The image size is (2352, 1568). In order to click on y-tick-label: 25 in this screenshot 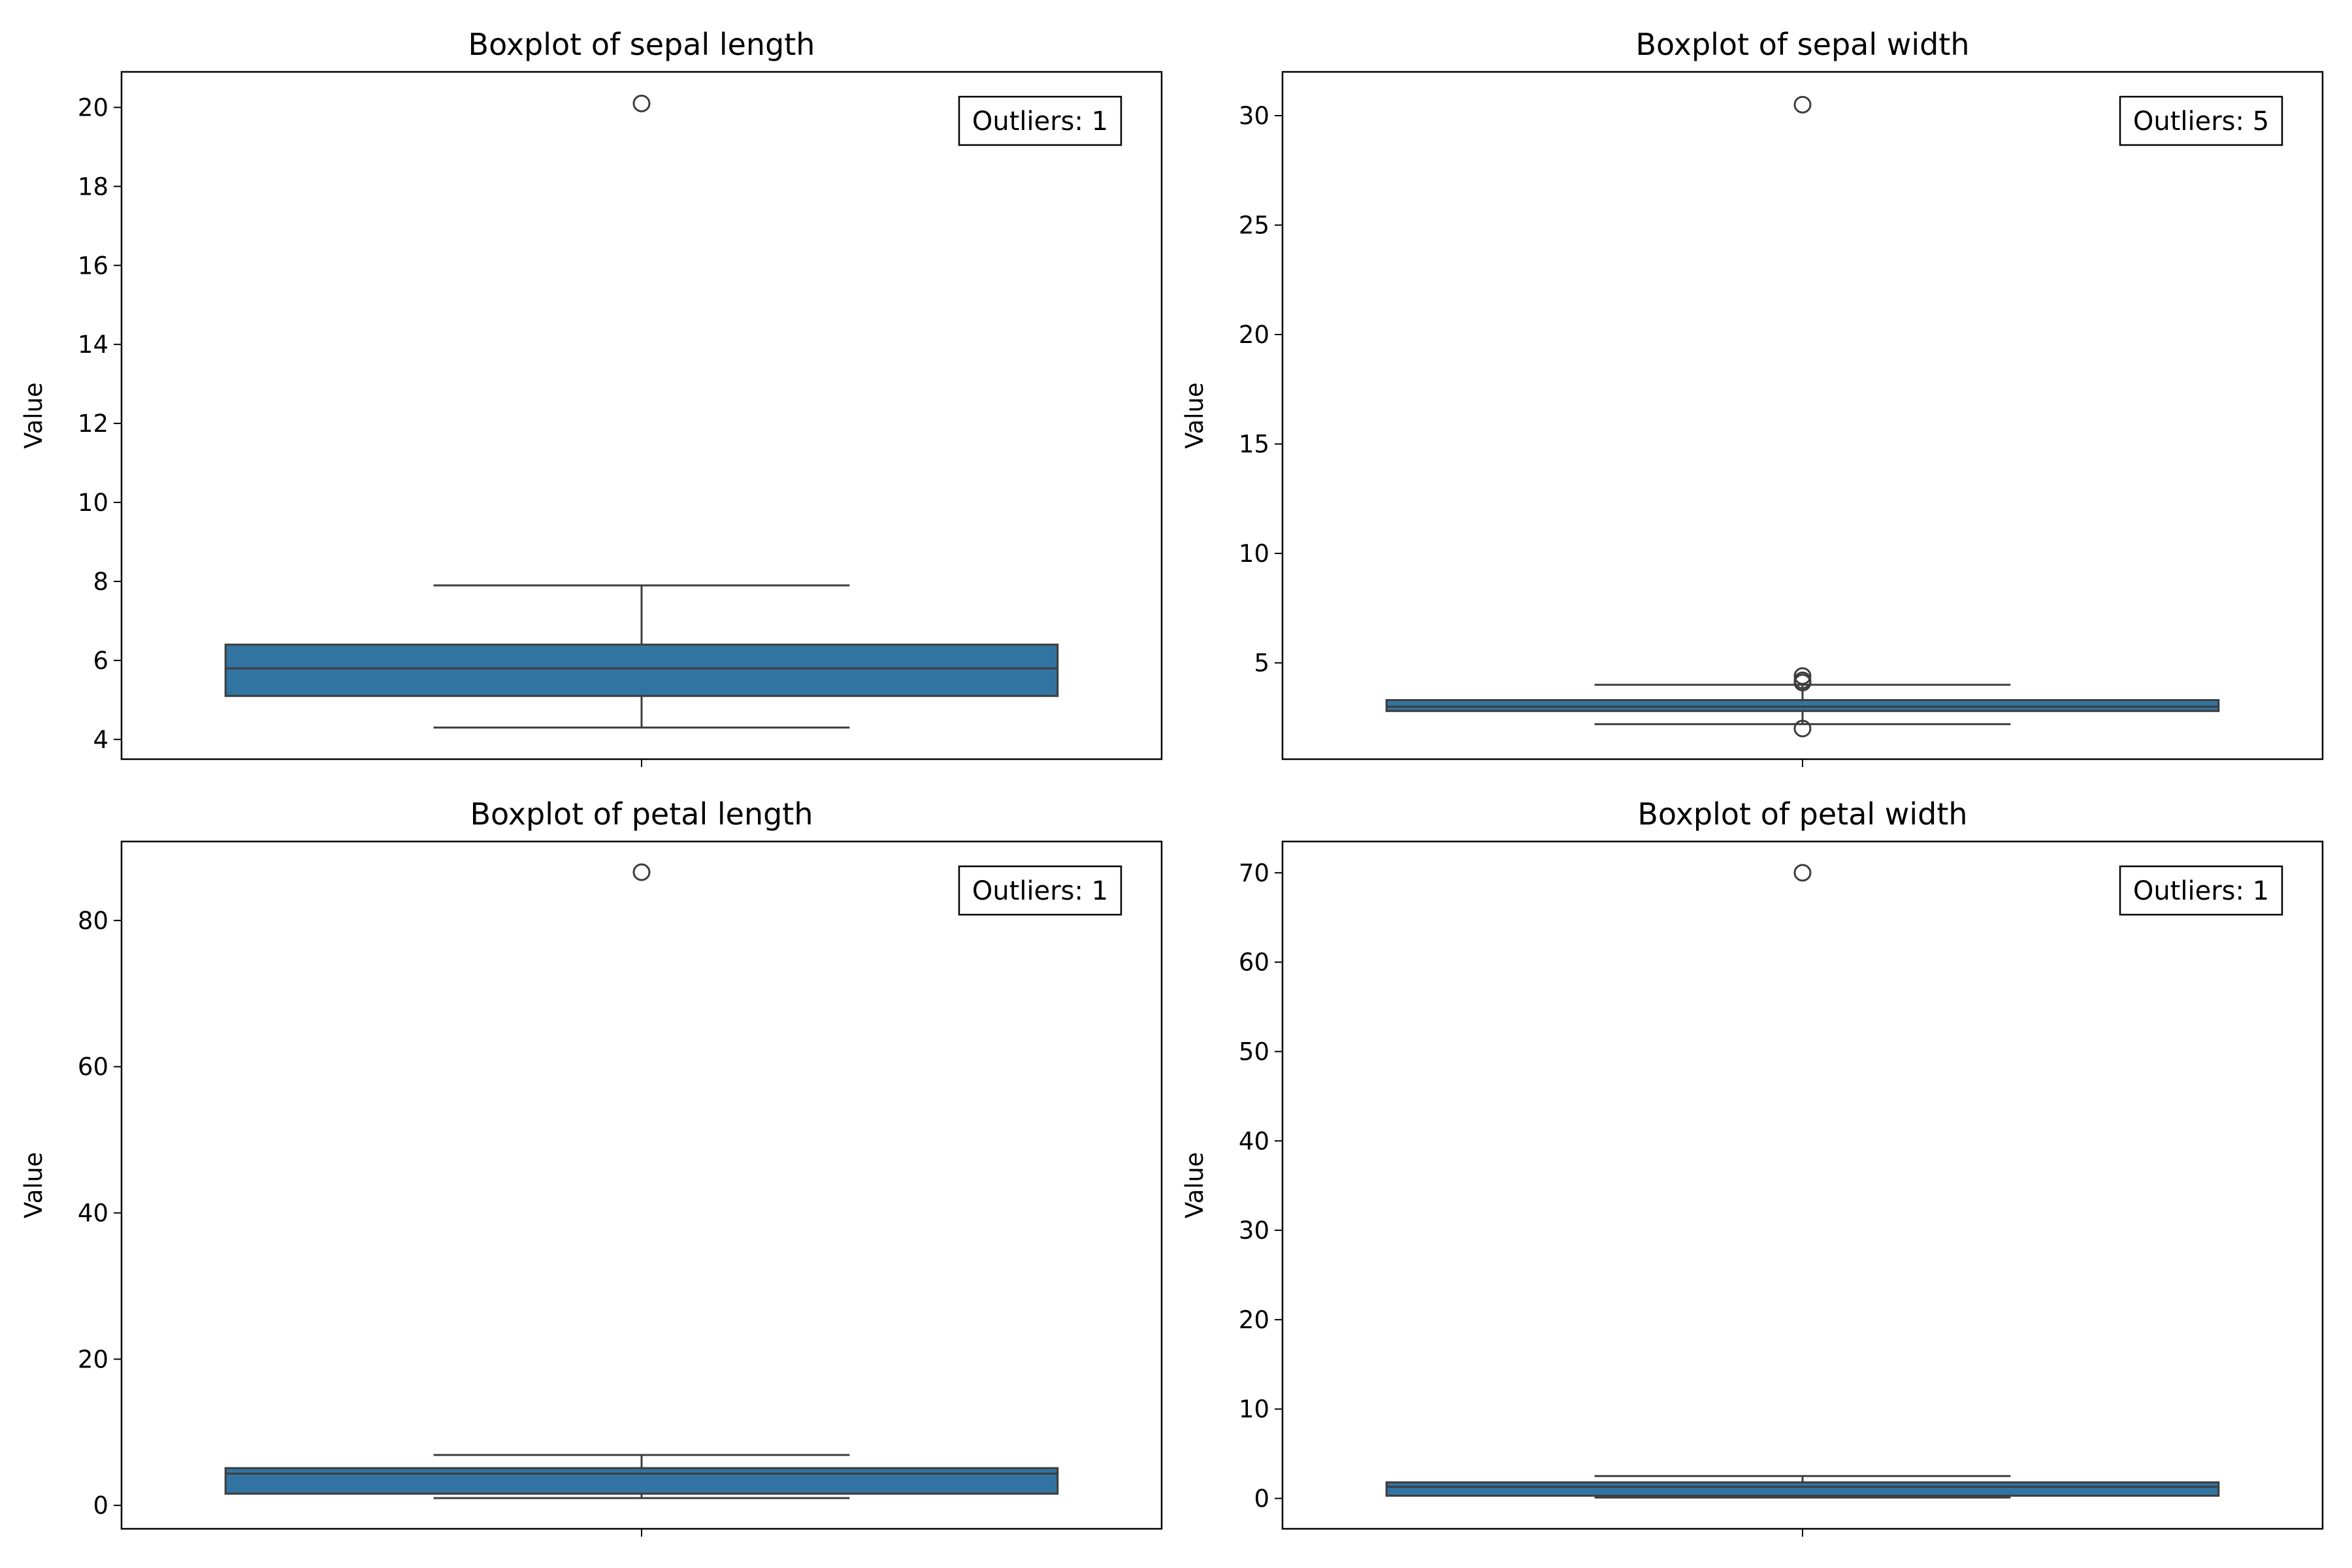, I will do `click(1254, 226)`.